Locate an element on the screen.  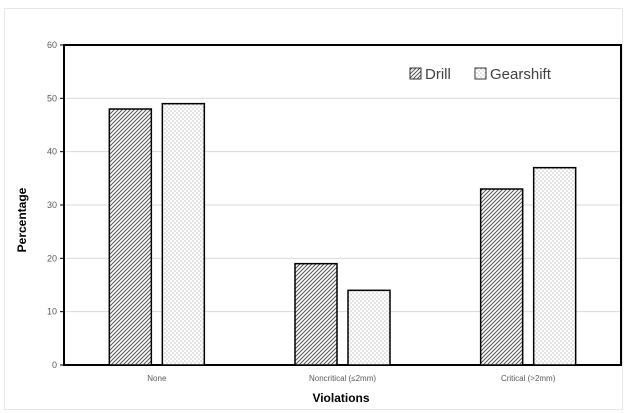
y-tick-label: 30 is located at coordinates (52, 205).